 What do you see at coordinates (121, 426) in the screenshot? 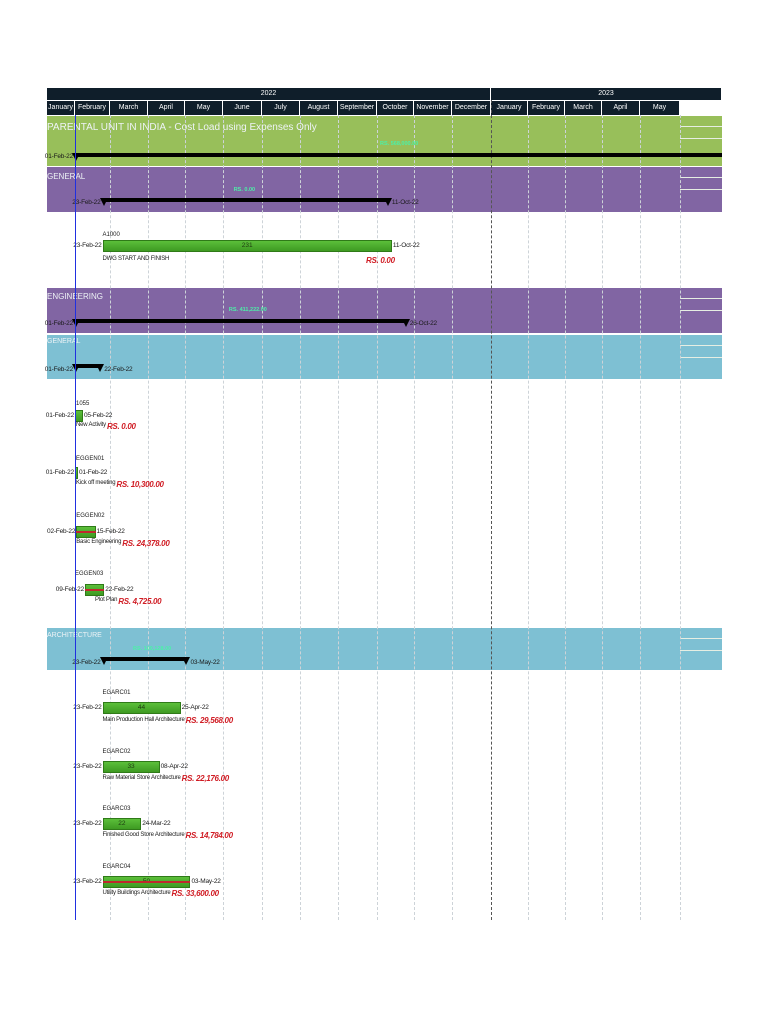
I see `activity-cost: RS. 0.00` at bounding box center [121, 426].